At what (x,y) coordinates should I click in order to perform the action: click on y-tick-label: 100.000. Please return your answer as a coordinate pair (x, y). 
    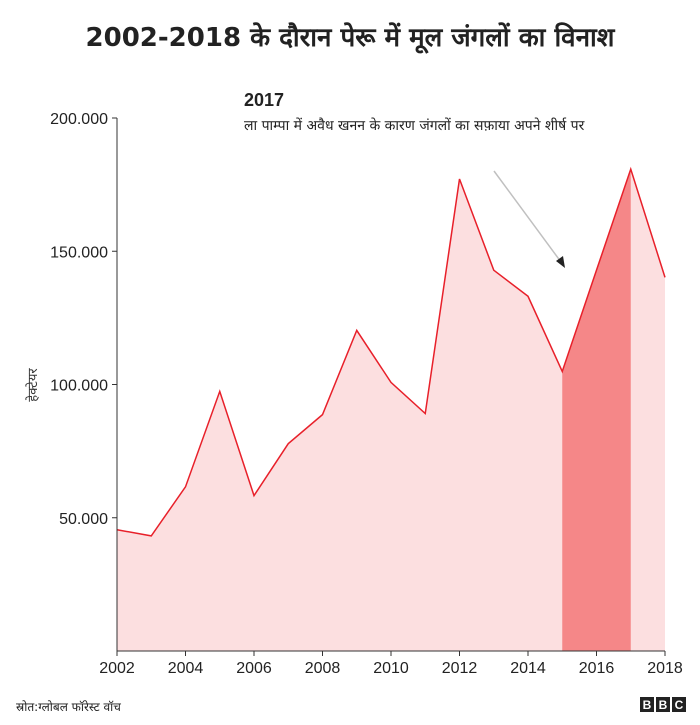
    Looking at the image, I should click on (79, 386).